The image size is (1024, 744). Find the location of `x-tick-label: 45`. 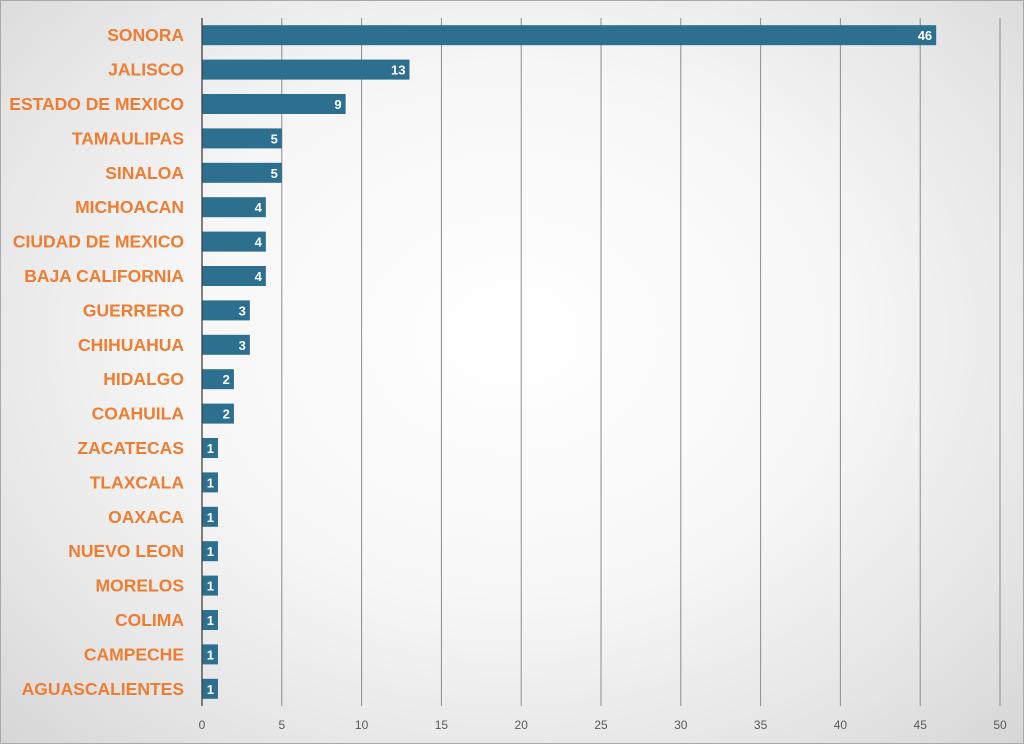

x-tick-label: 45 is located at coordinates (921, 725).